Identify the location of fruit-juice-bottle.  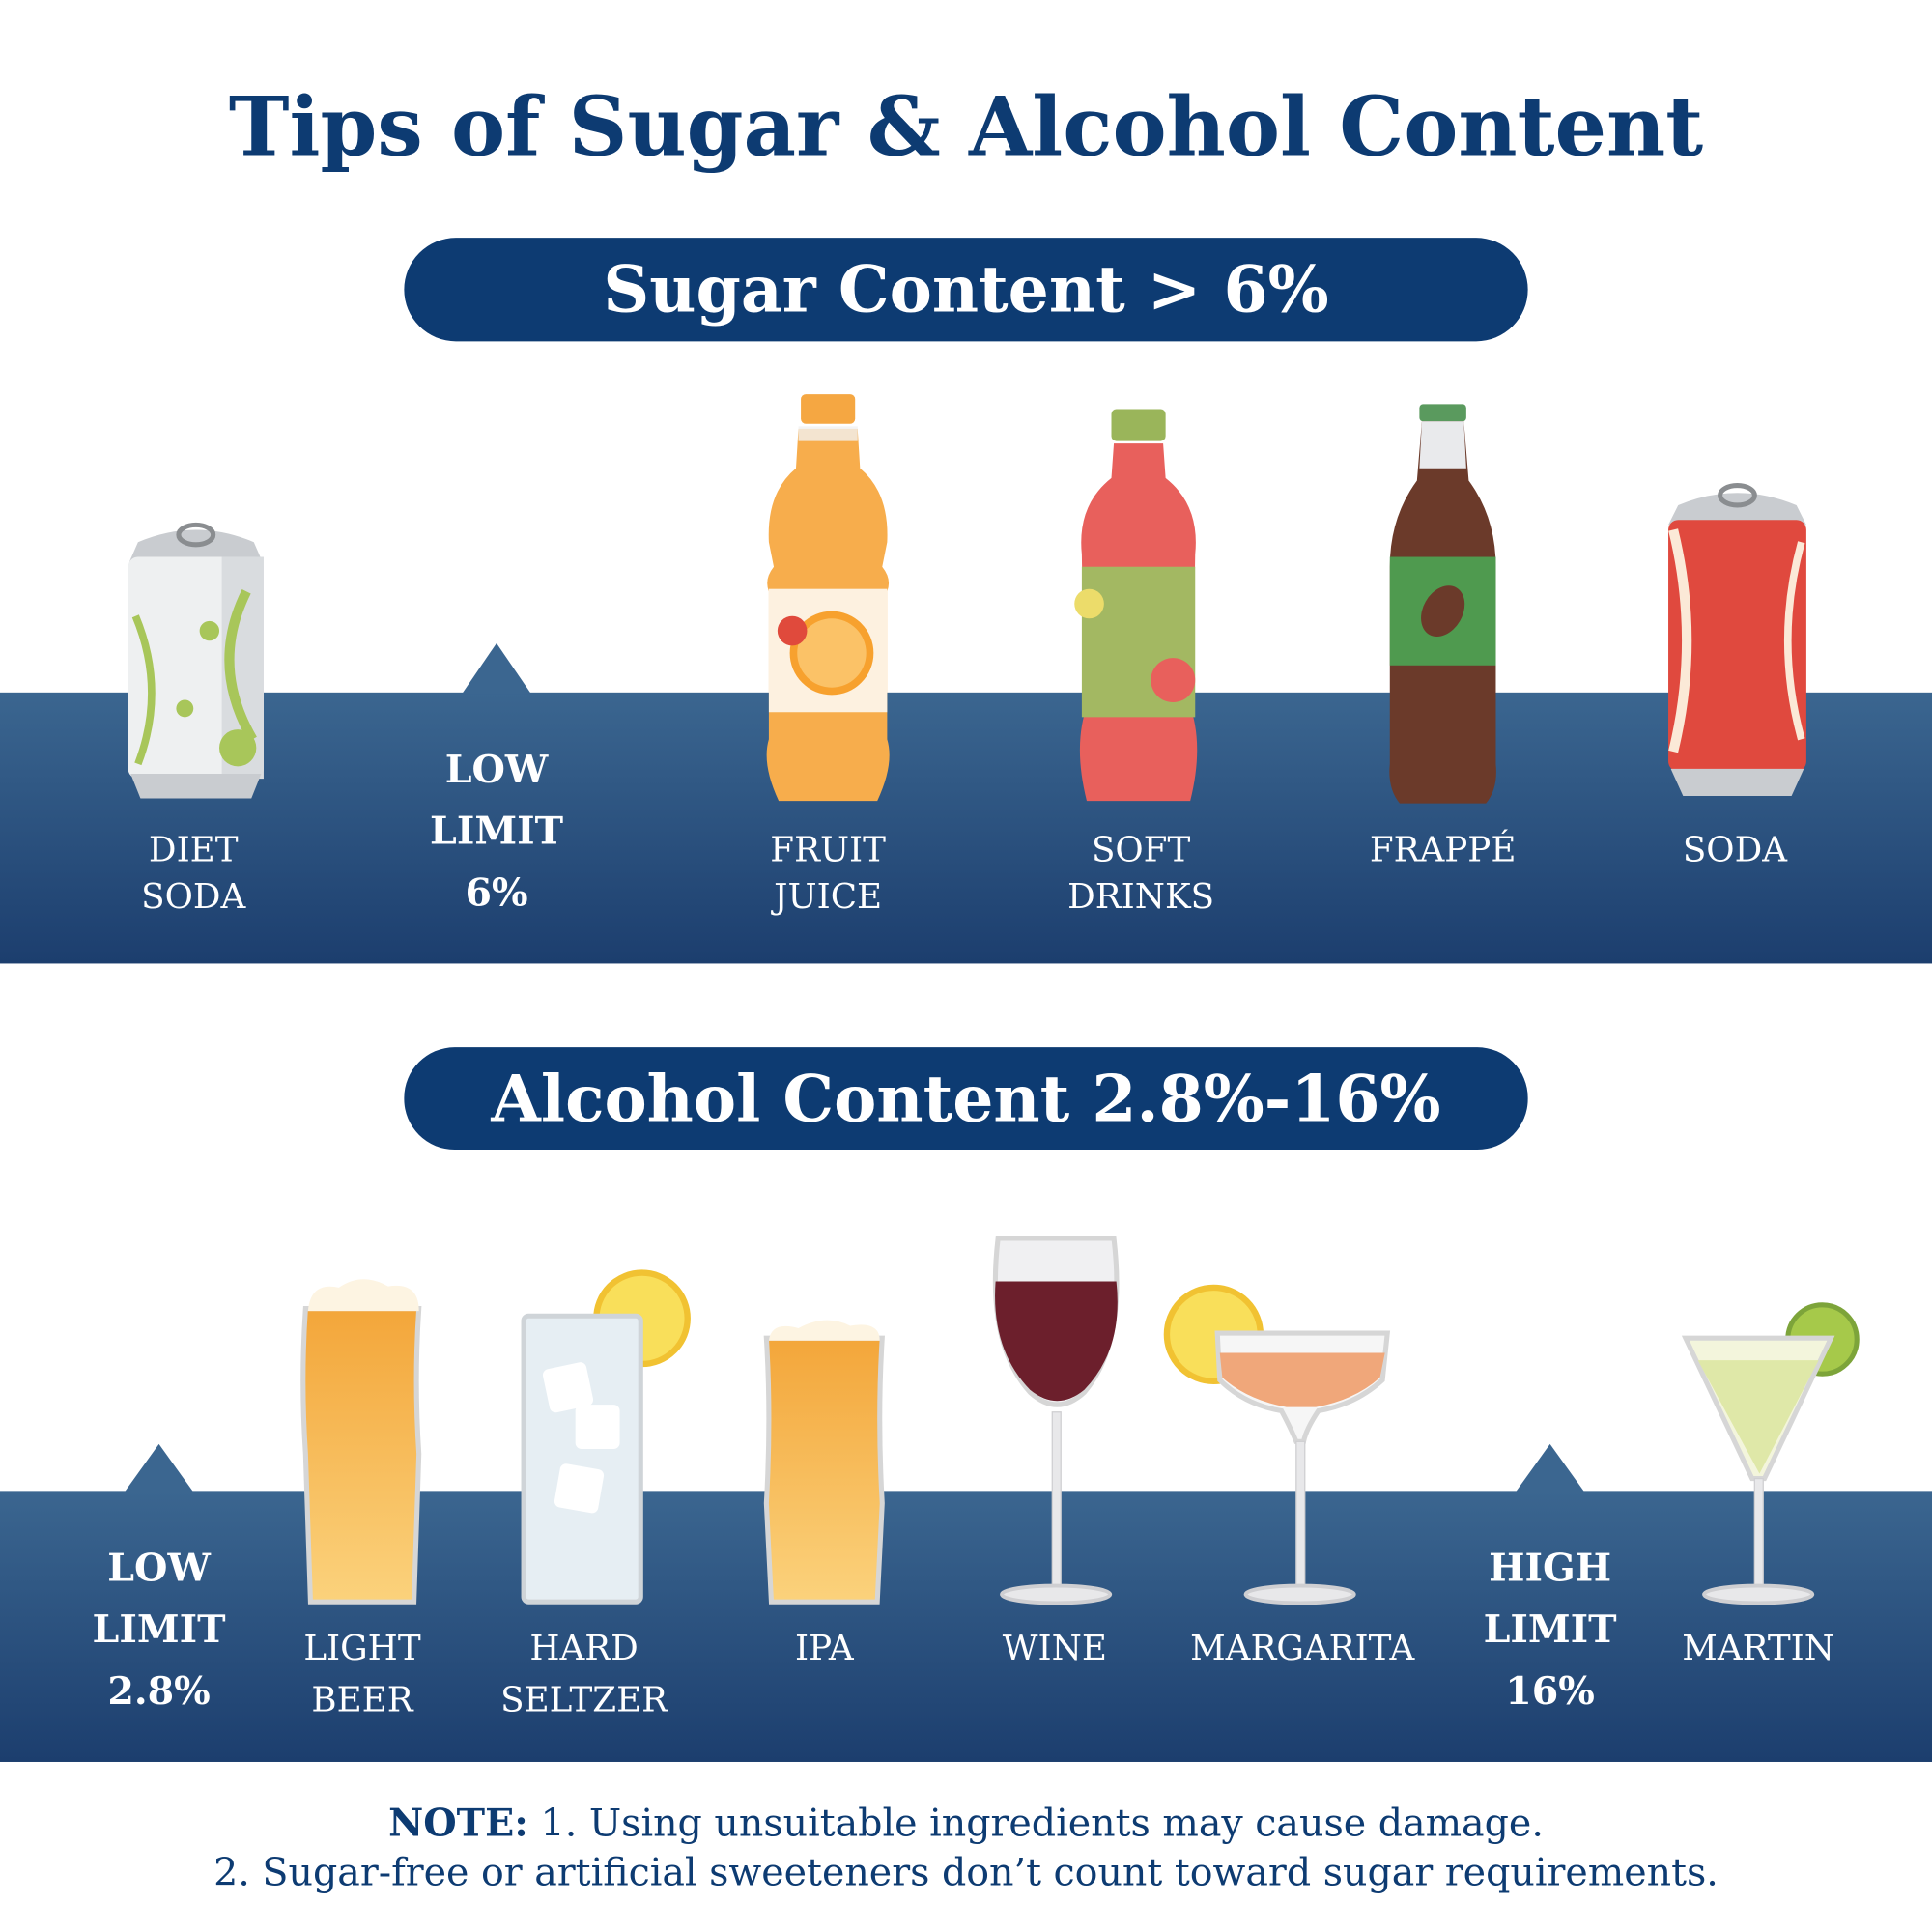
(828, 598).